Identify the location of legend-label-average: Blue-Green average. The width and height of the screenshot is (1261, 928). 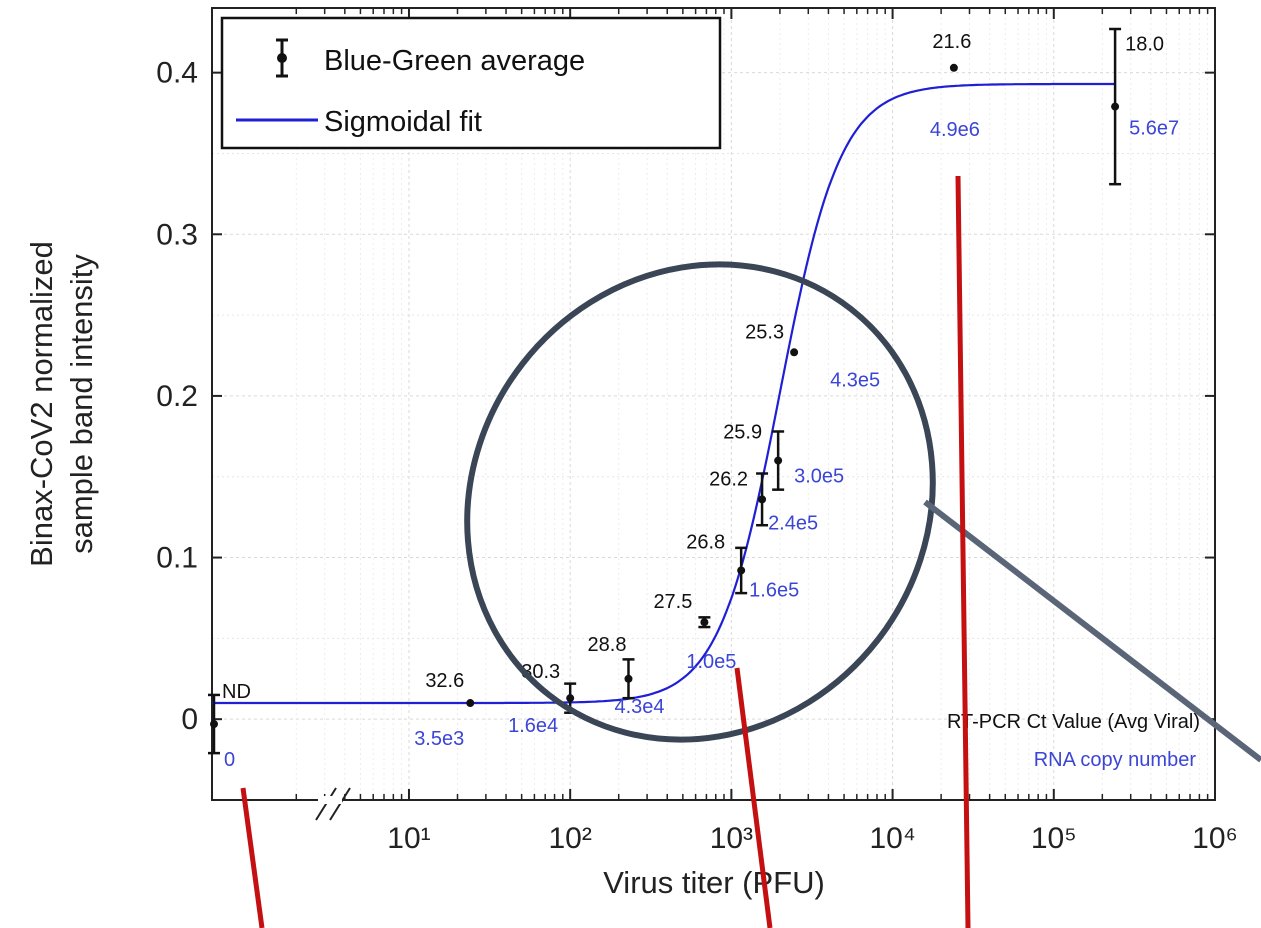
(454, 61).